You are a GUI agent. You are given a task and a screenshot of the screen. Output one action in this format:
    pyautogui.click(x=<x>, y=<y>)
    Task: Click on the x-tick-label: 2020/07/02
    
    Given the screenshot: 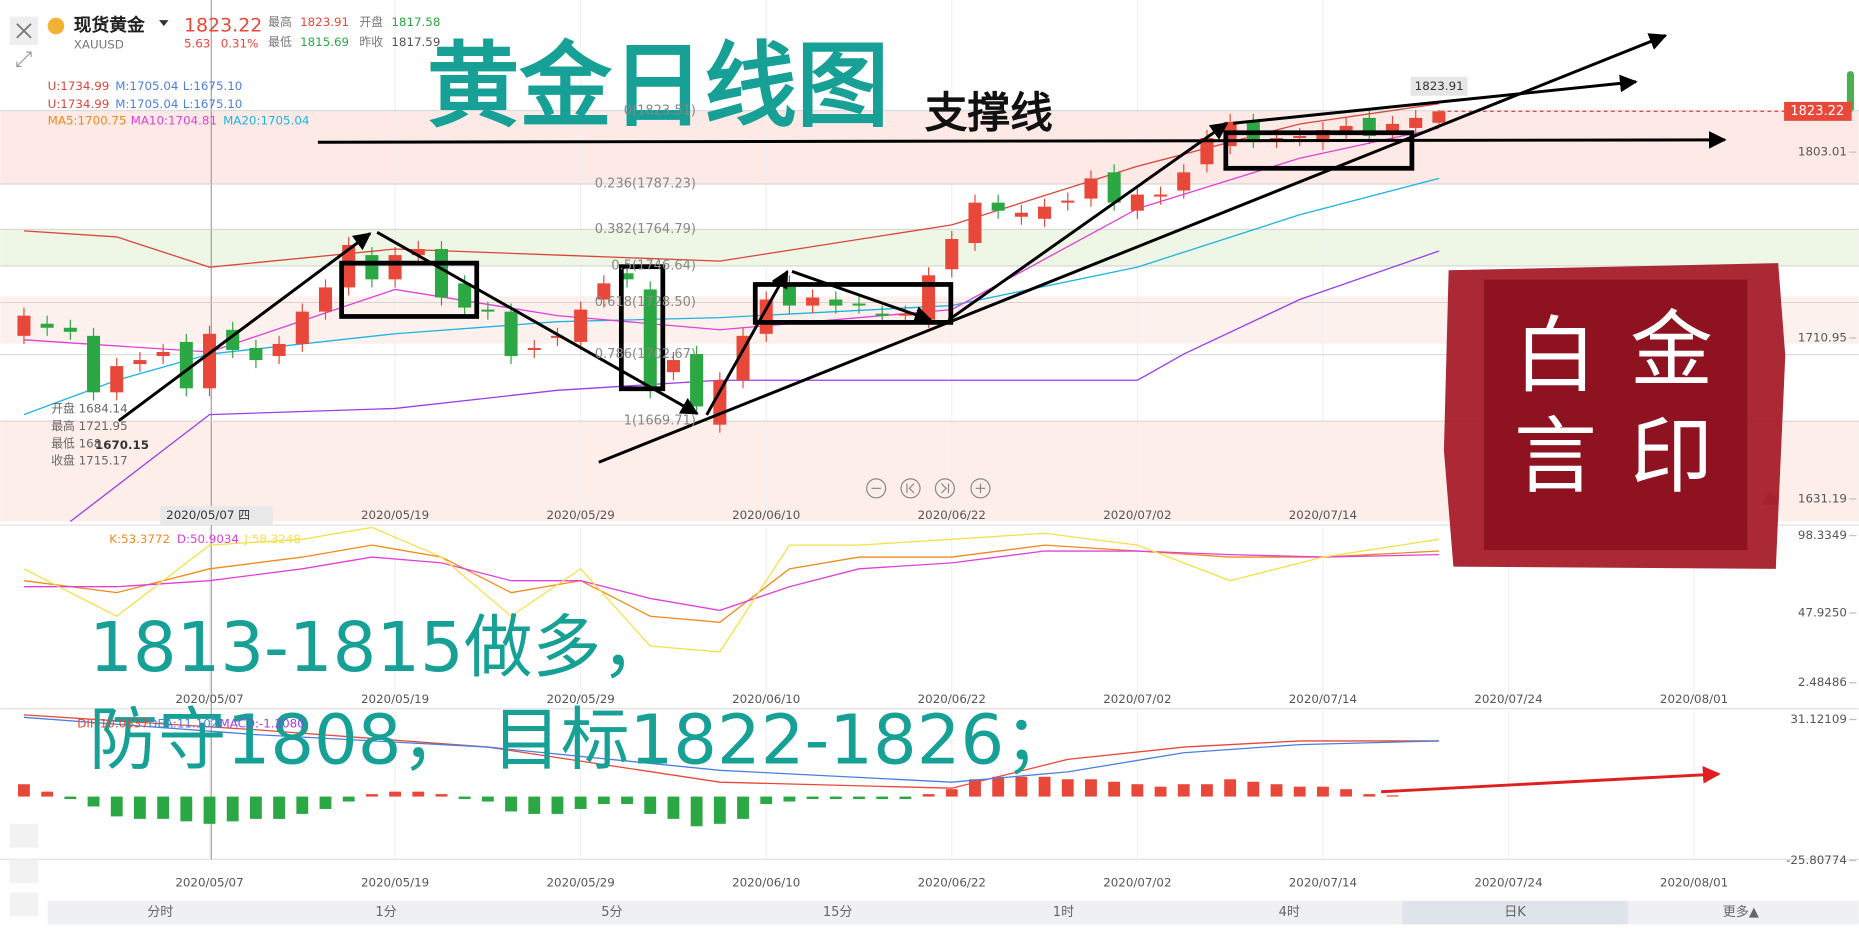 What is the action you would take?
    pyautogui.click(x=1137, y=515)
    